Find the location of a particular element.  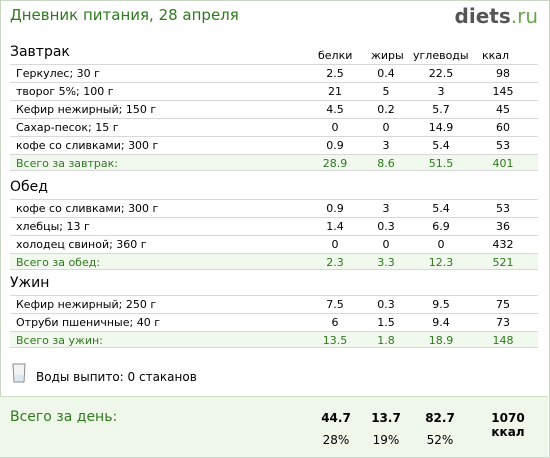

value-carbs: 9.4 is located at coordinates (441, 322).